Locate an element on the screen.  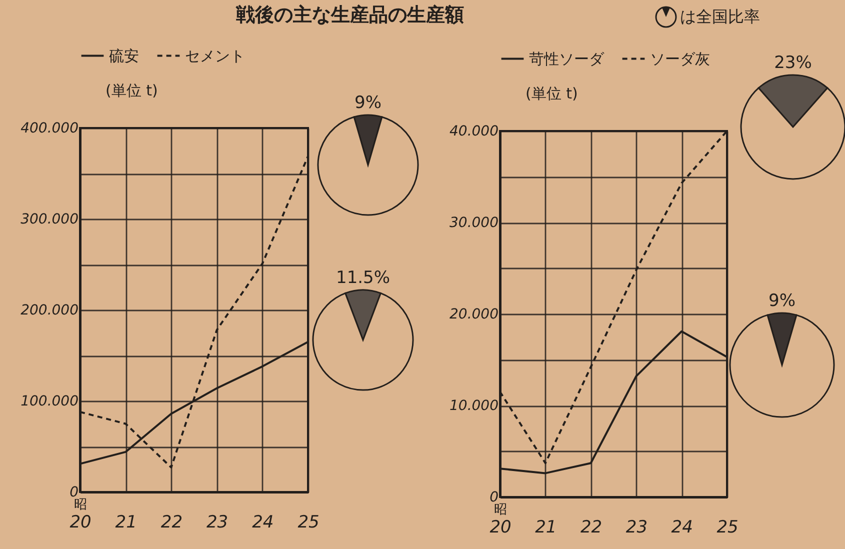
text: は全国比率 is located at coordinates (720, 17).